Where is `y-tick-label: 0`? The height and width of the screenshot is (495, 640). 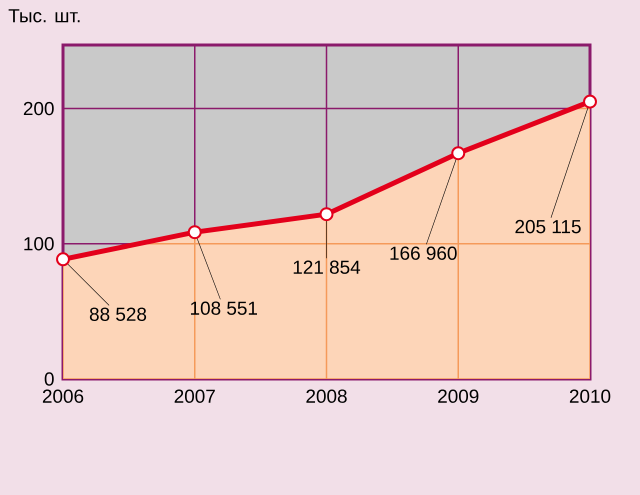
y-tick-label: 0 is located at coordinates (49, 379).